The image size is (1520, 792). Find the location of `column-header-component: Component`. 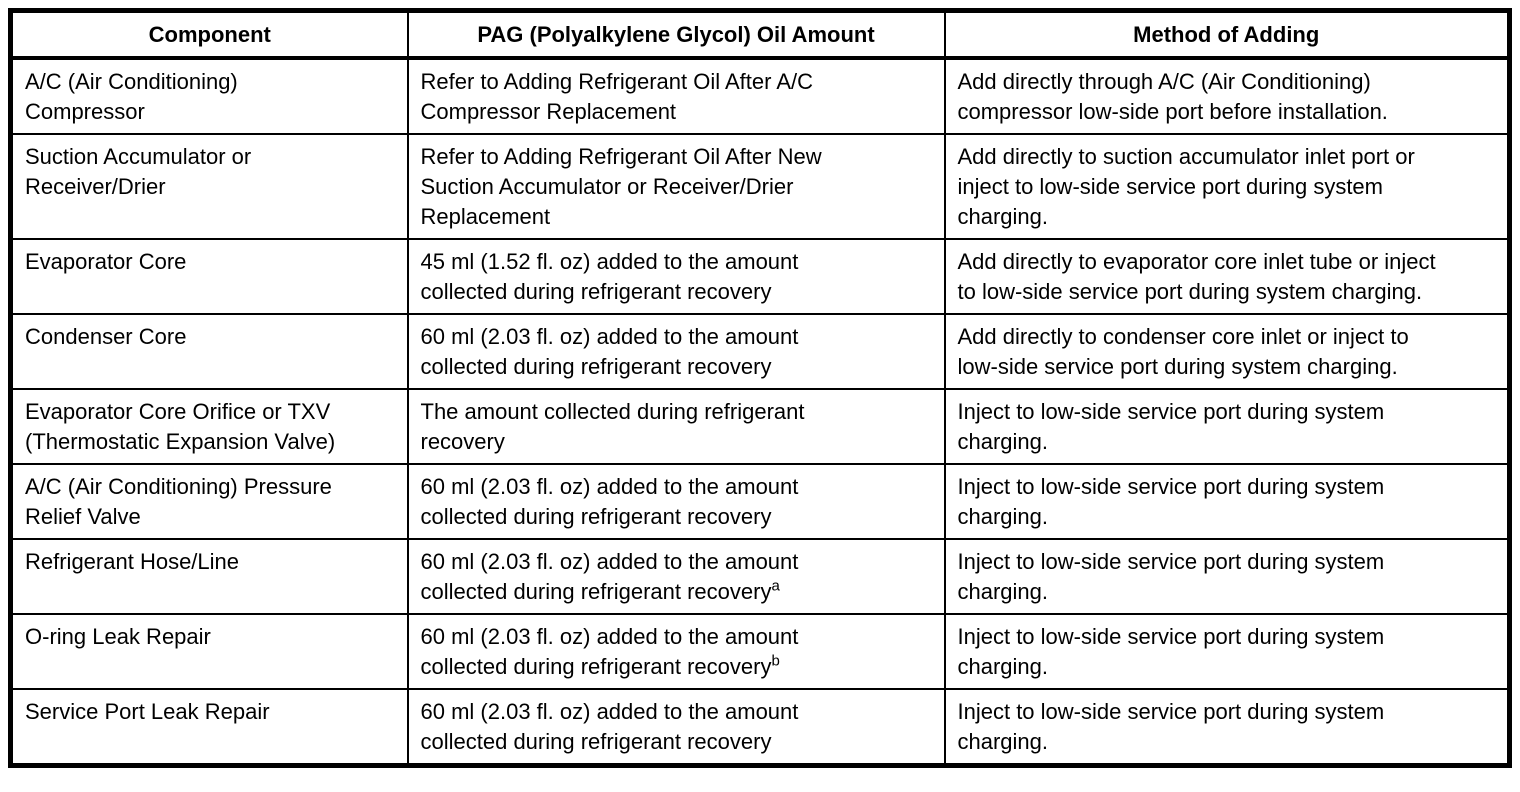

column-header-component: Component is located at coordinates (209, 34).